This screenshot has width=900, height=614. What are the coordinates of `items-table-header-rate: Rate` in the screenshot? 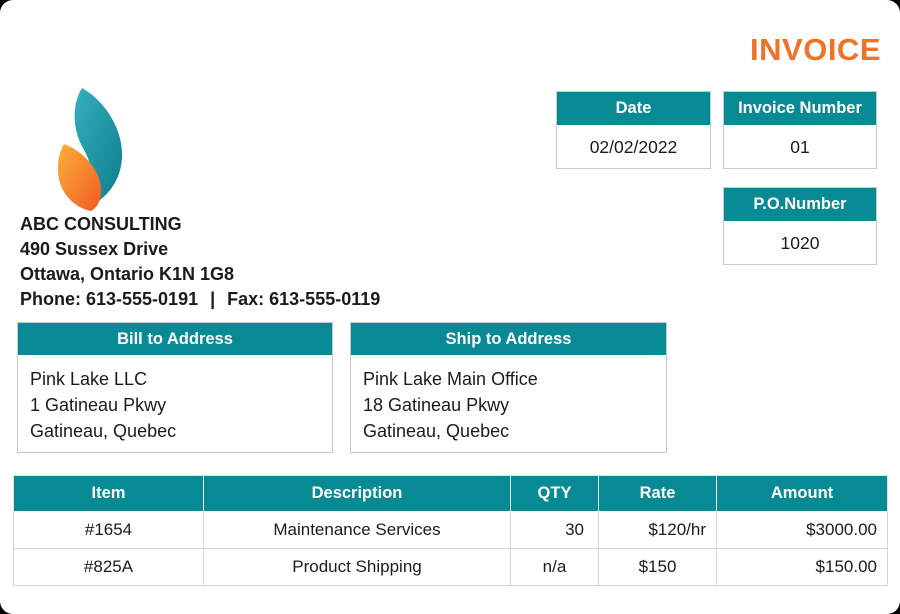 It's located at (657, 493).